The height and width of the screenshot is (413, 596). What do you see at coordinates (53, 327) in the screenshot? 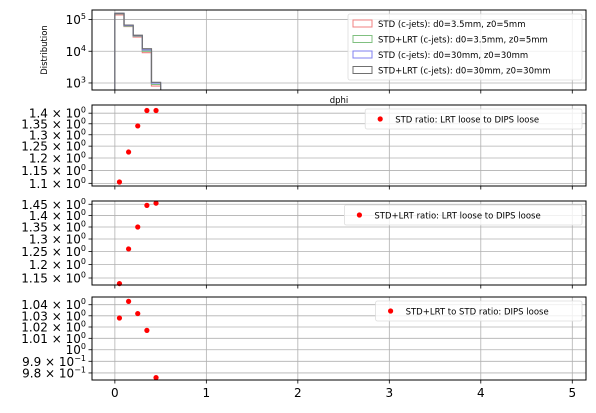
I see `y-tick-label: 1.02 × 100` at bounding box center [53, 327].